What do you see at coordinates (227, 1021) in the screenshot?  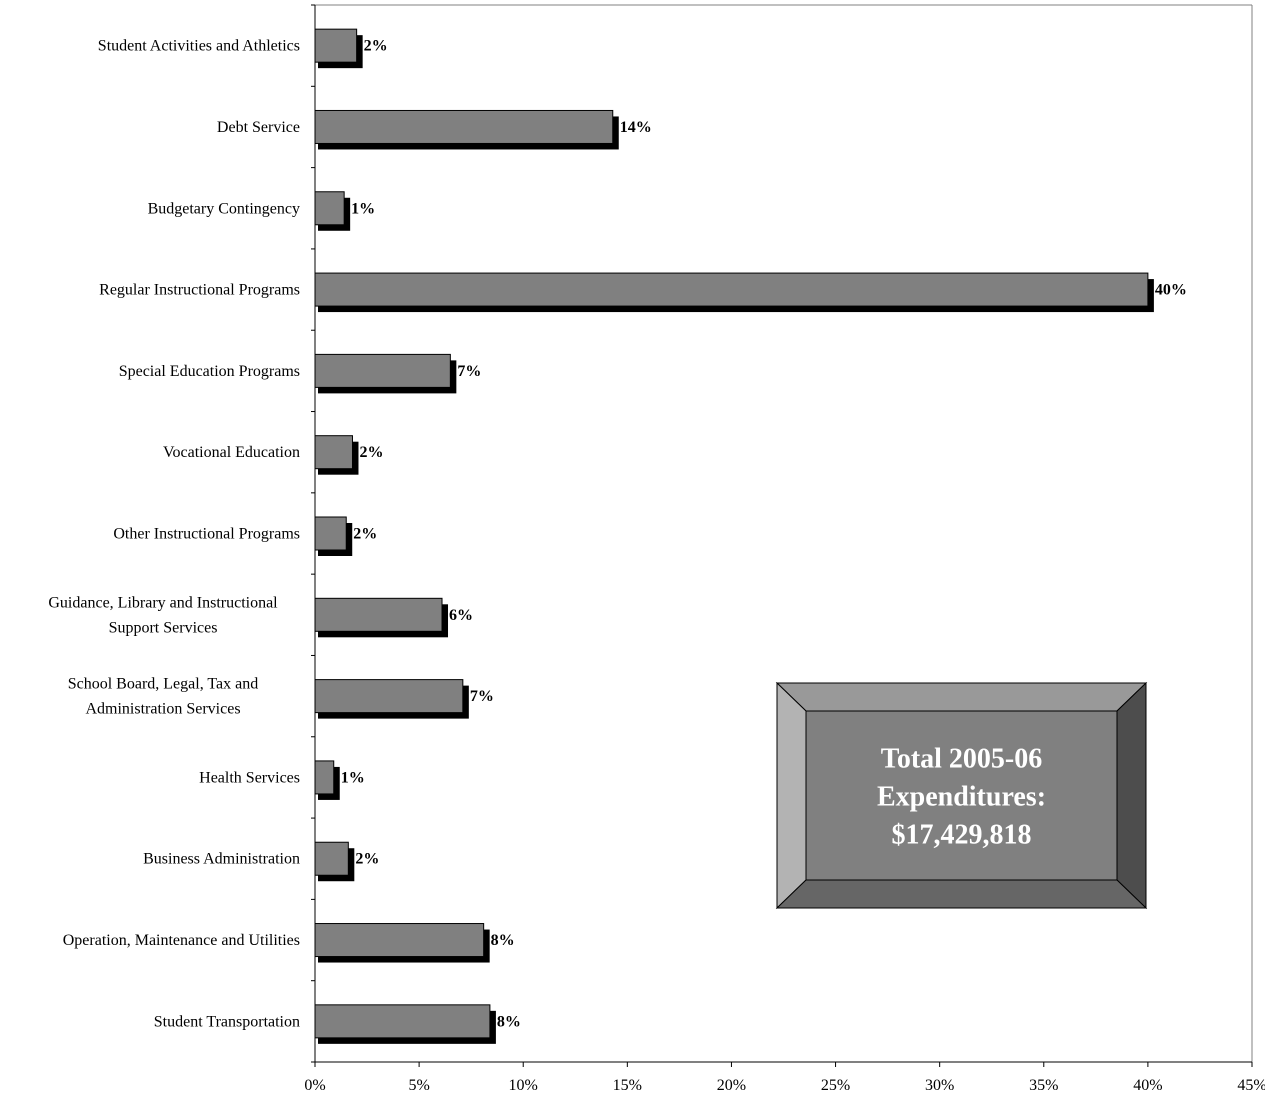 I see `category-label: Student Transportation` at bounding box center [227, 1021].